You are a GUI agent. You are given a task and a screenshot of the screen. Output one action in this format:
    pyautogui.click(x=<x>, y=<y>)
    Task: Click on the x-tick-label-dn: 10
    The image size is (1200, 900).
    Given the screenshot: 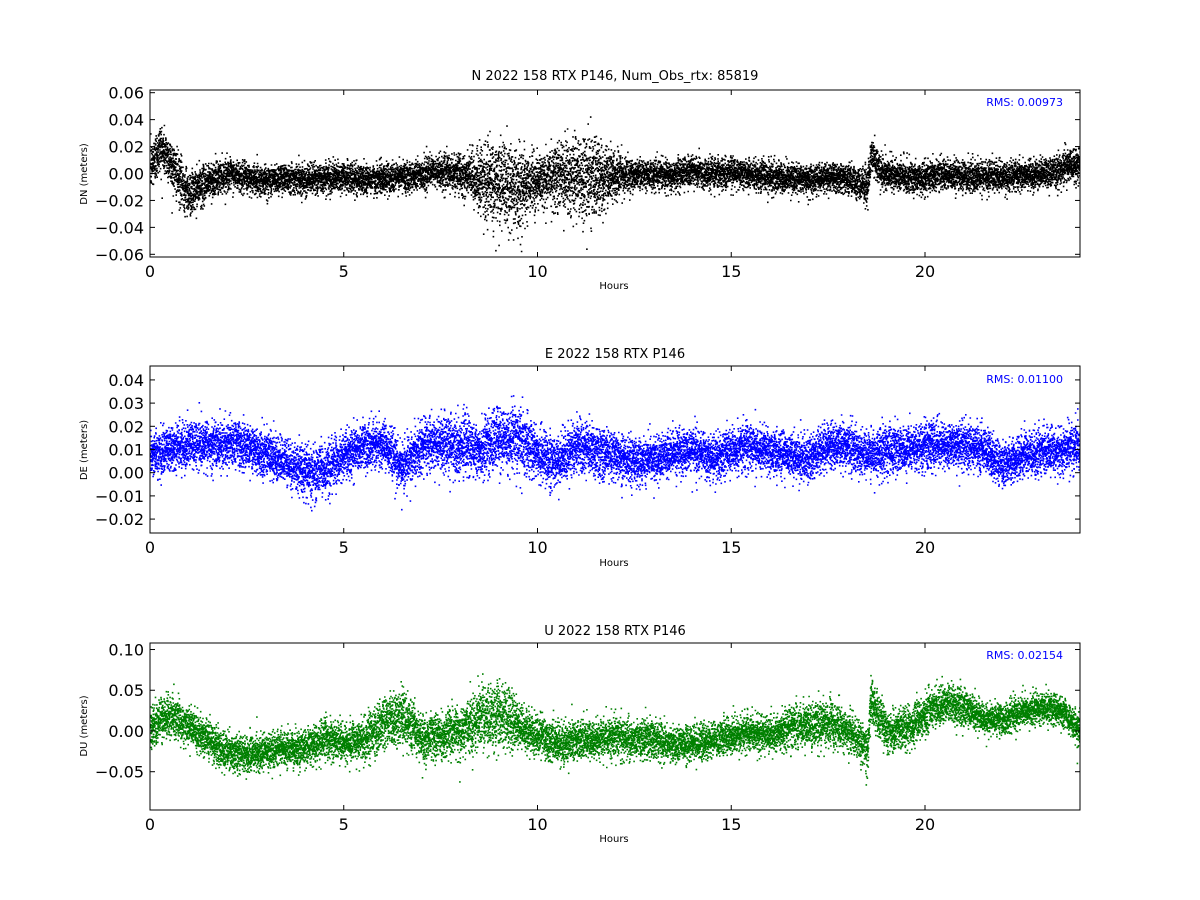 What is the action you would take?
    pyautogui.click(x=537, y=271)
    